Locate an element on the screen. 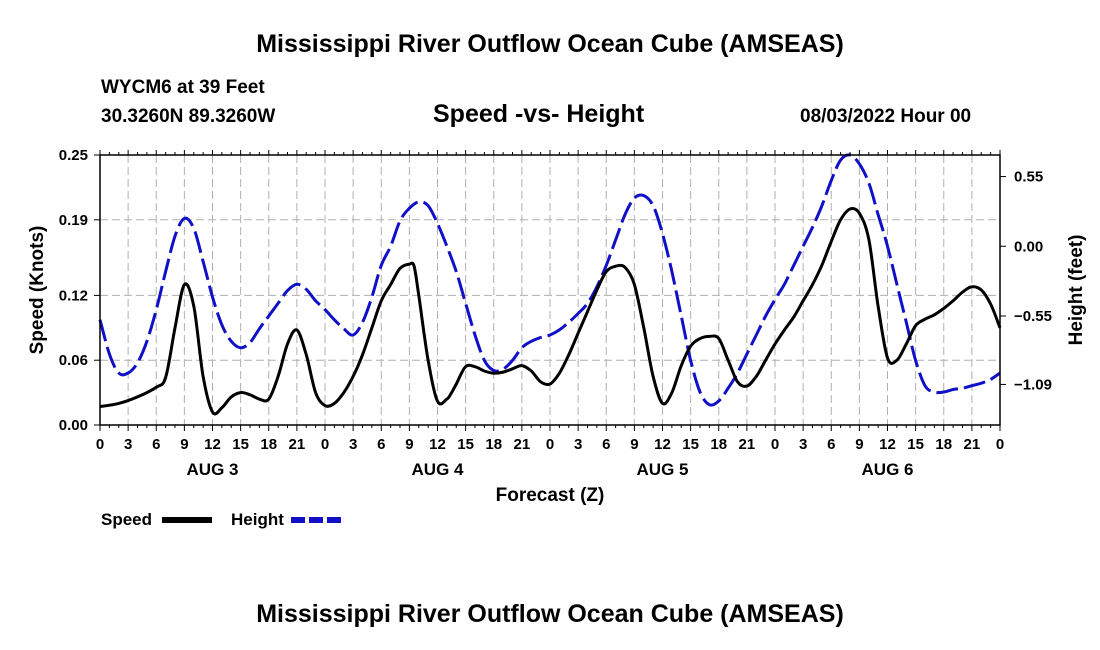 The image size is (1100, 650). day-label: AUG 5 is located at coordinates (663, 469).